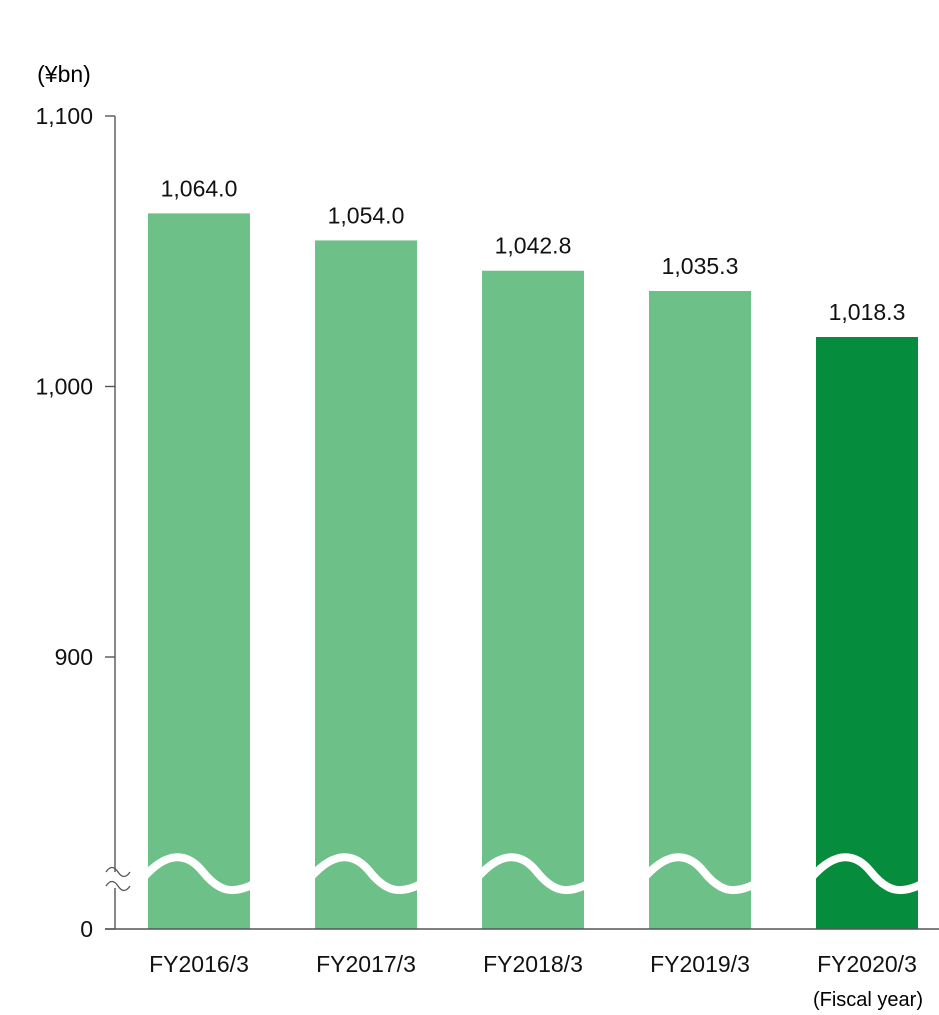  I want to click on category-label: FY2016/3, so click(199, 964).